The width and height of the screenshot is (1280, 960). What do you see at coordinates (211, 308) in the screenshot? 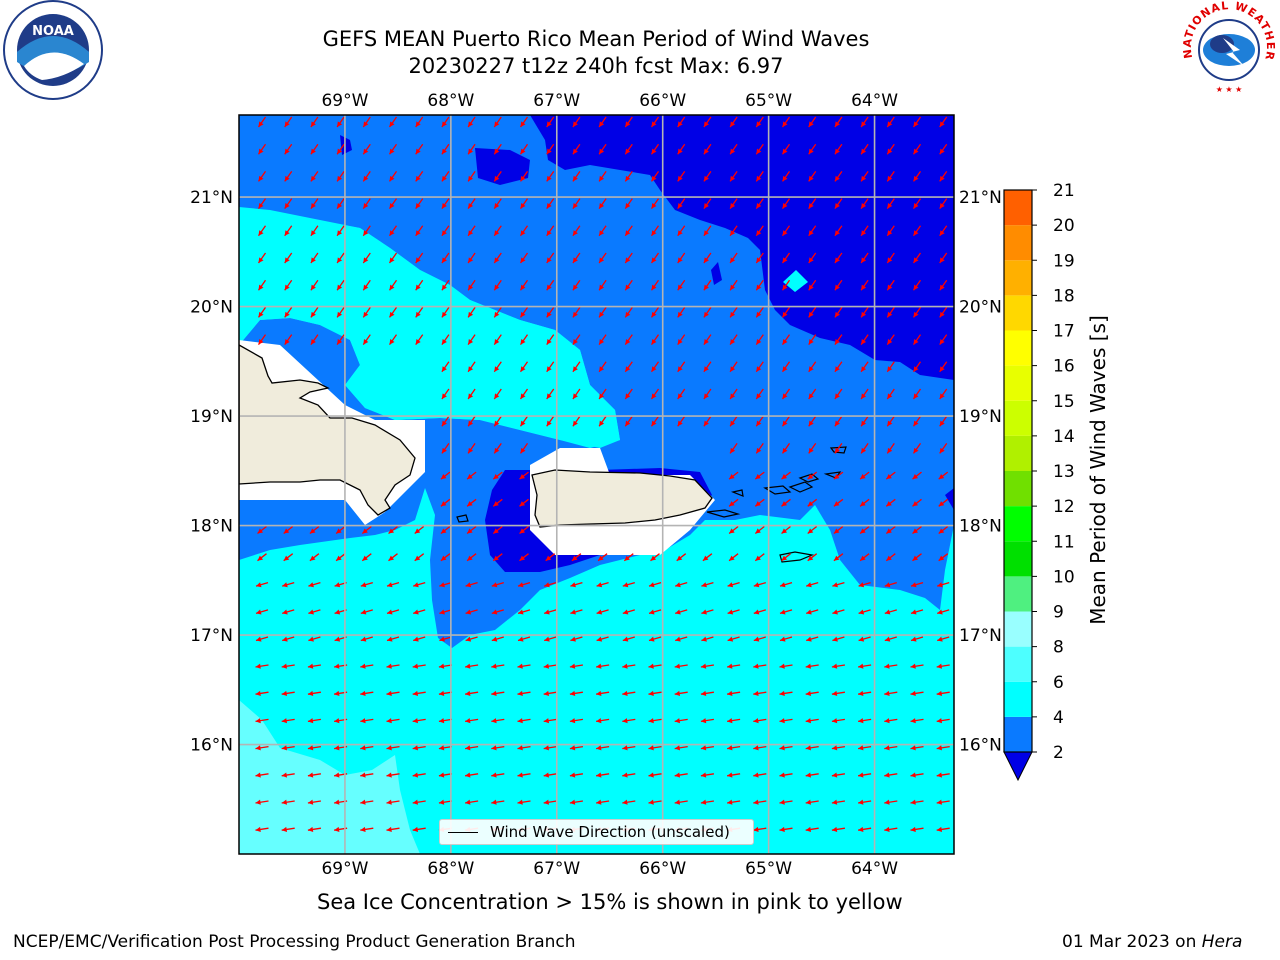
I see `lat-tick-left-1: 20°N` at bounding box center [211, 308].